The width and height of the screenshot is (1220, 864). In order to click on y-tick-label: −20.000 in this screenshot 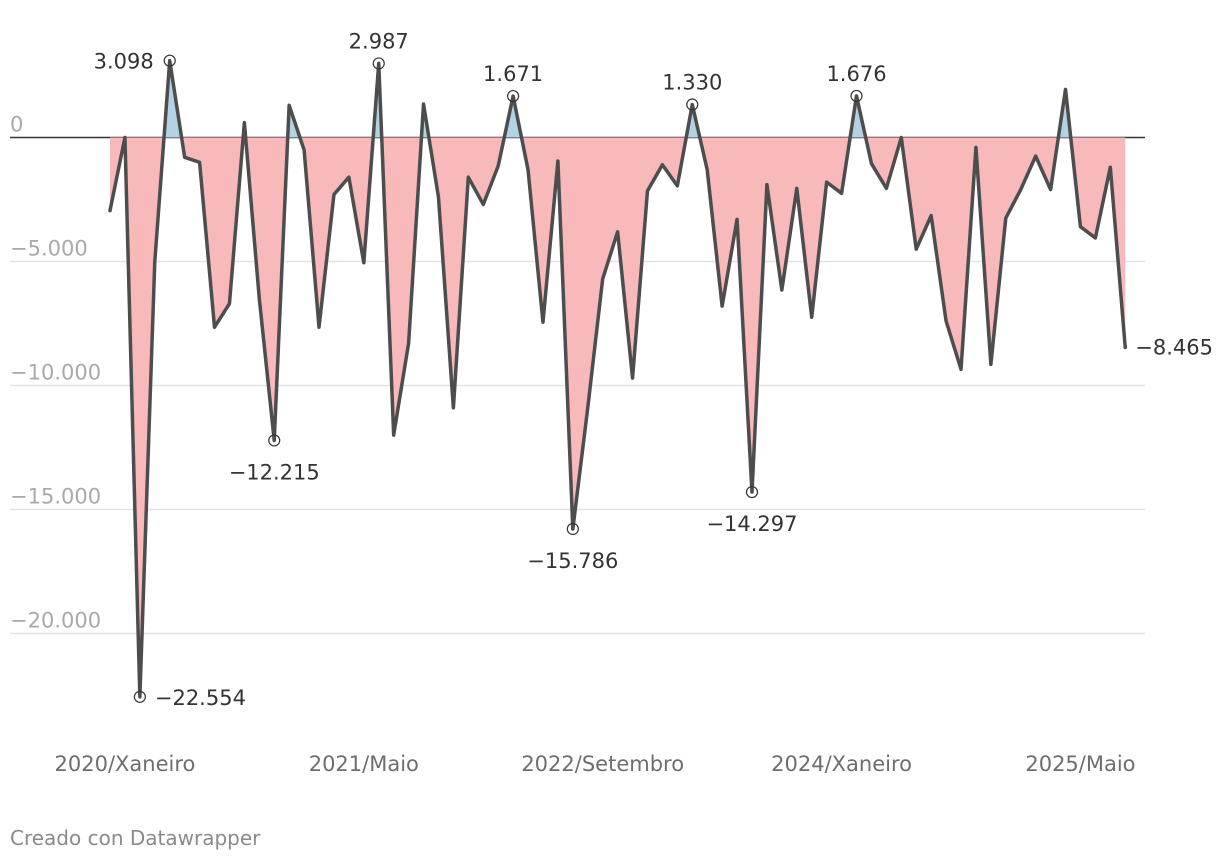, I will do `click(55, 621)`.